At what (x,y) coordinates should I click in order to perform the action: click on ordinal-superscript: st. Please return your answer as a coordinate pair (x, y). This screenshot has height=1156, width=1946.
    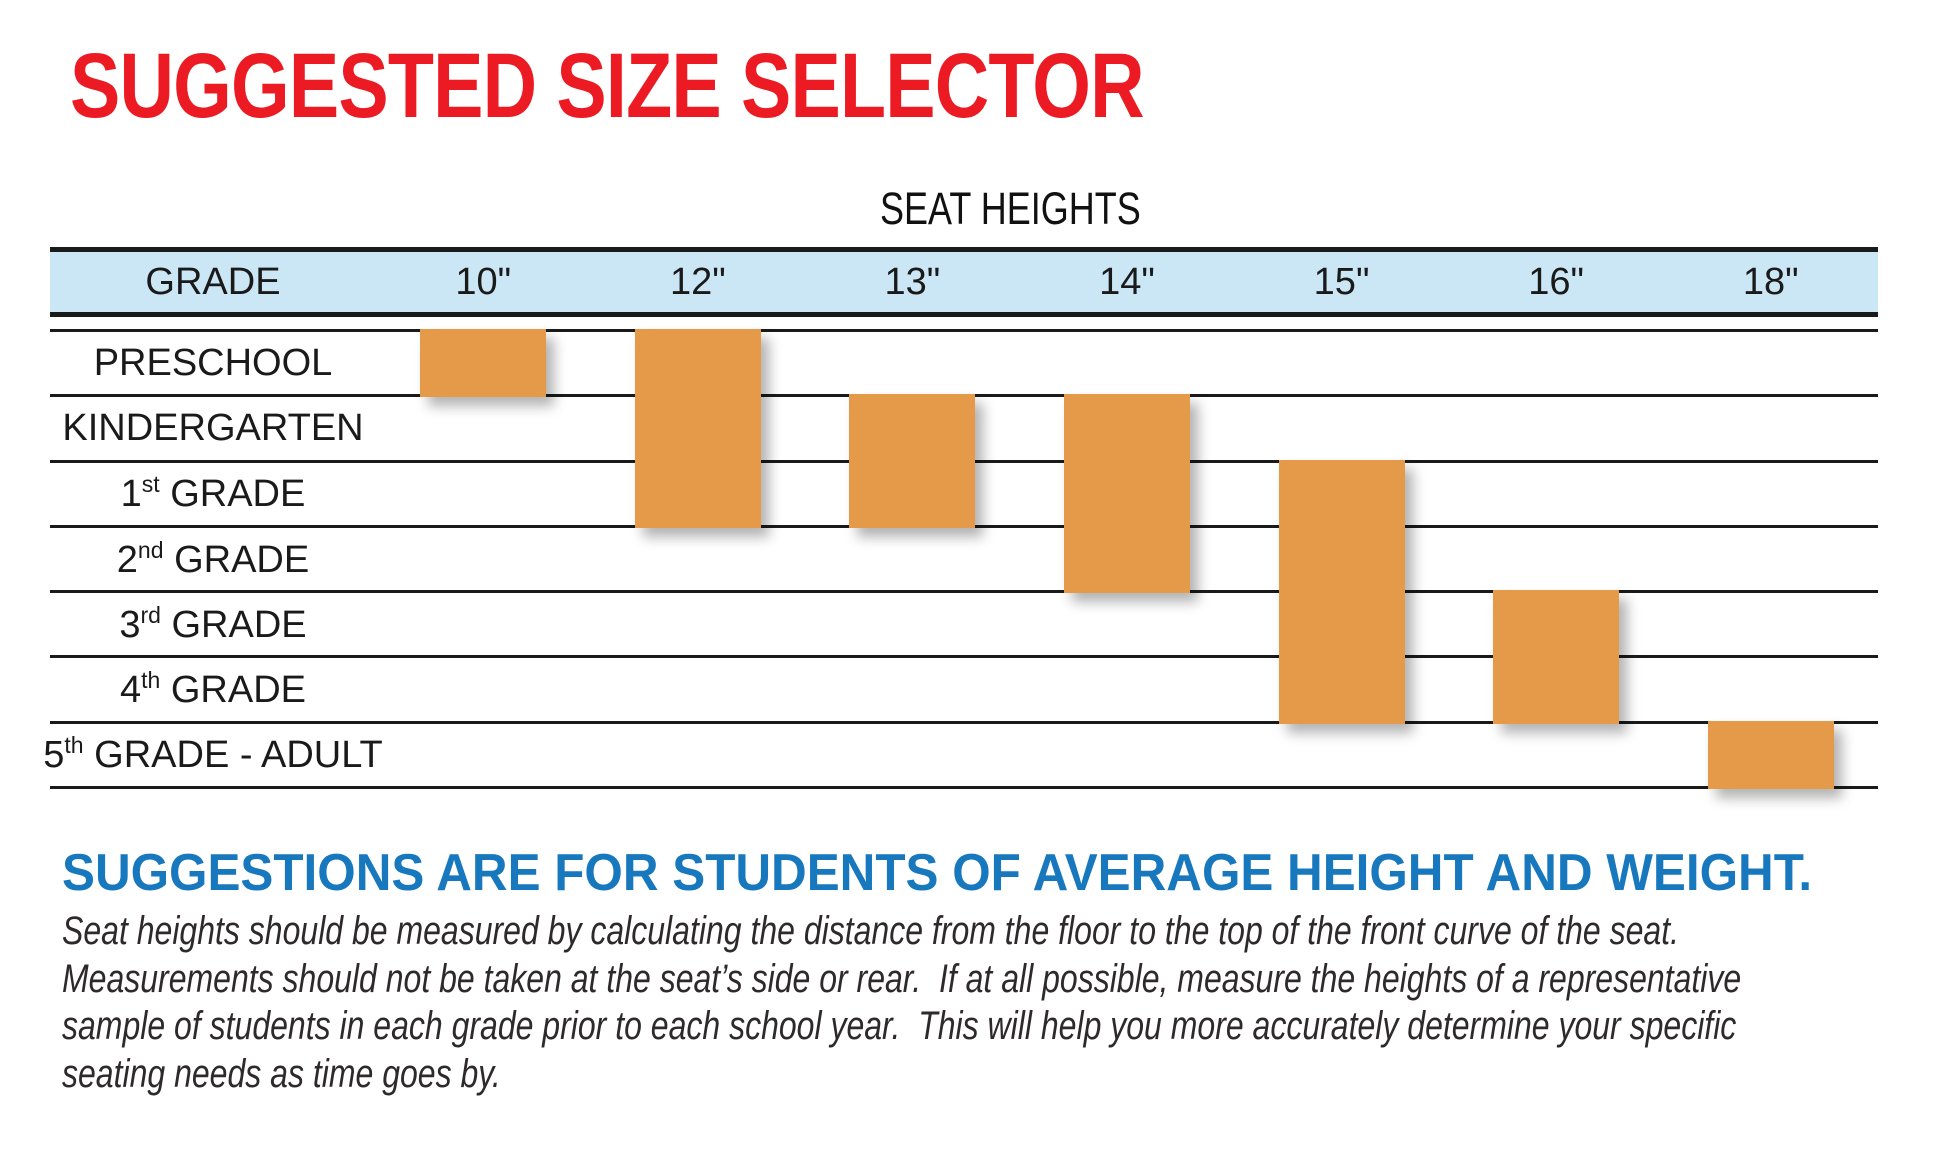
    Looking at the image, I should click on (150, 484).